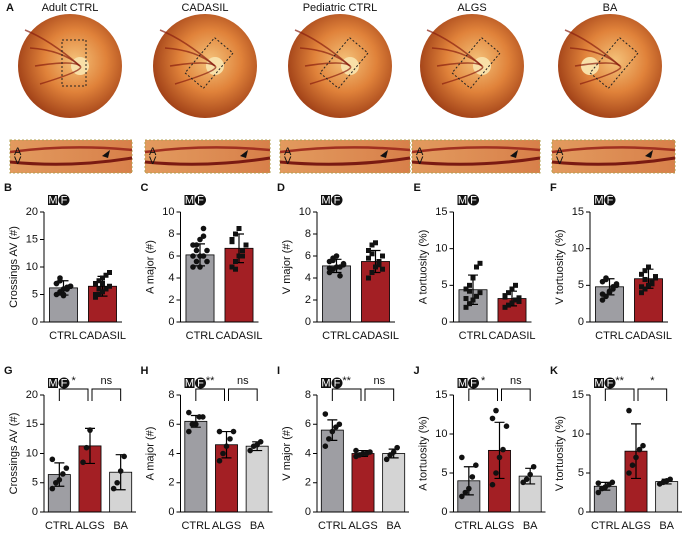  I want to click on panel-label: F, so click(553, 188).